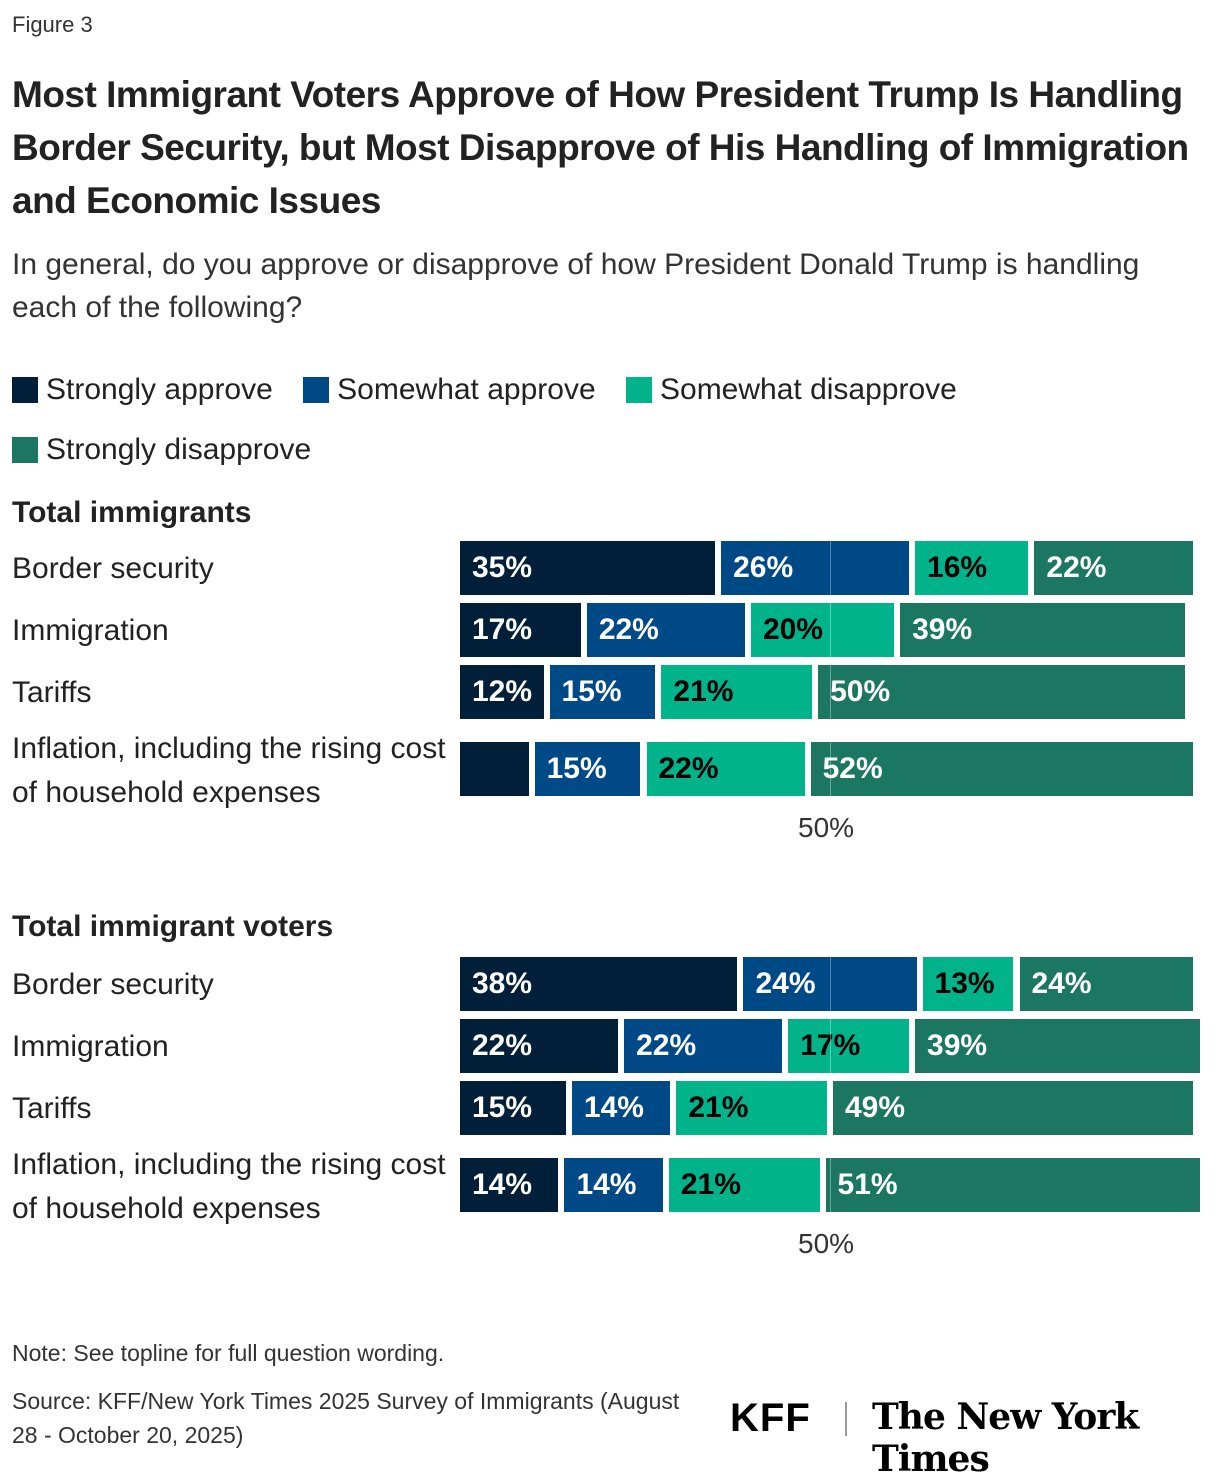 The width and height of the screenshot is (1220, 1480). Describe the element at coordinates (494, 769) in the screenshot. I see `bar-segment-strongly-approve` at that location.